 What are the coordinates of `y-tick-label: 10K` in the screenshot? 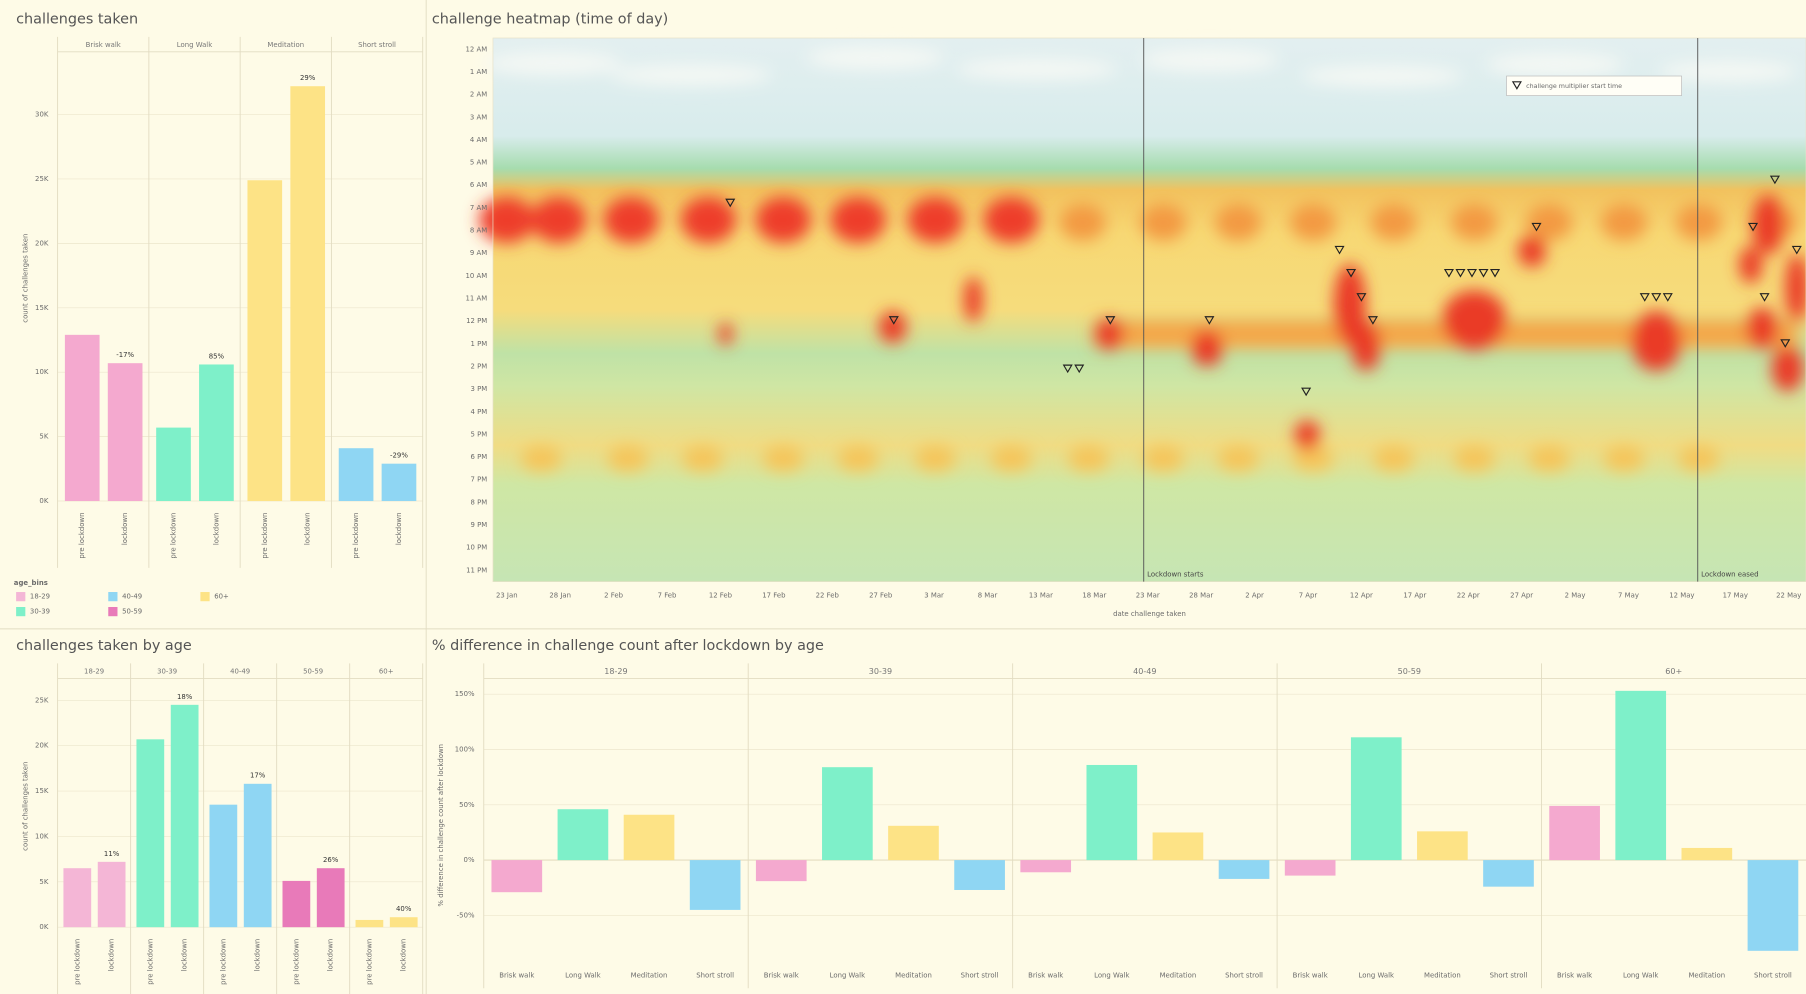 It's located at (42, 372).